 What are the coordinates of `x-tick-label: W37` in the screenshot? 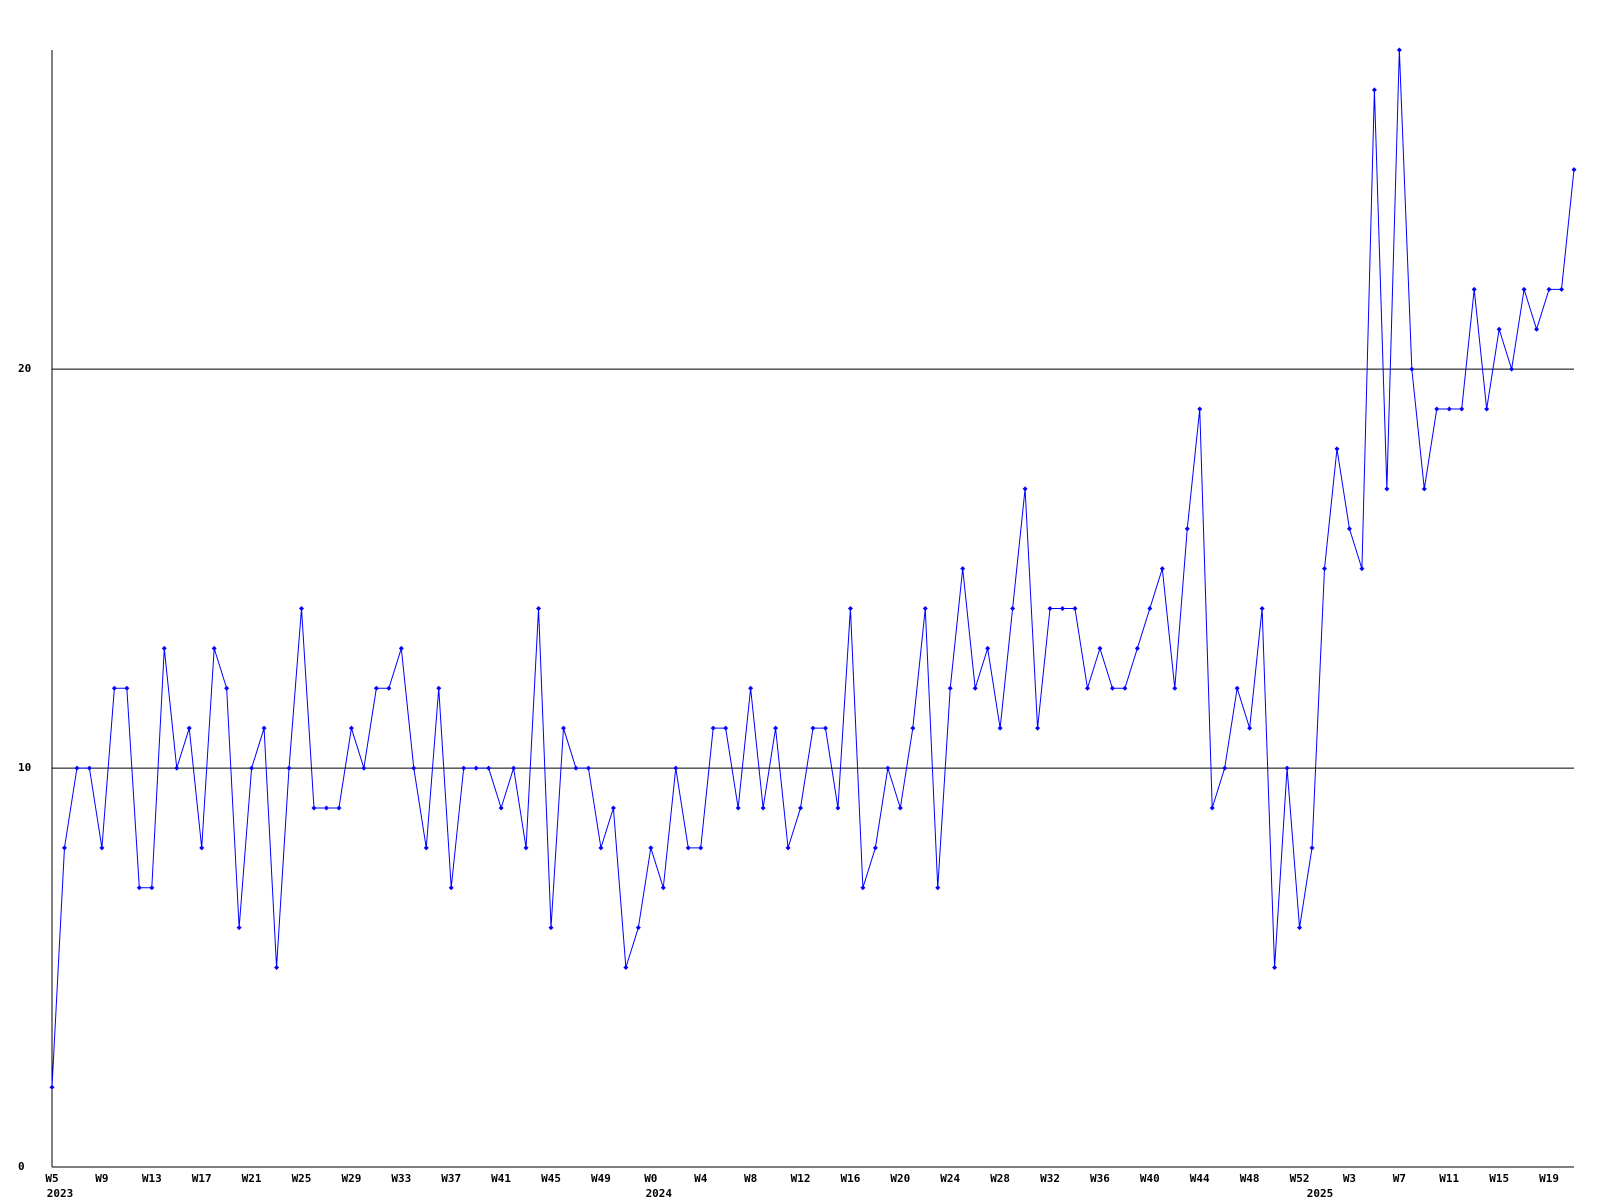 It's located at (451, 1178).